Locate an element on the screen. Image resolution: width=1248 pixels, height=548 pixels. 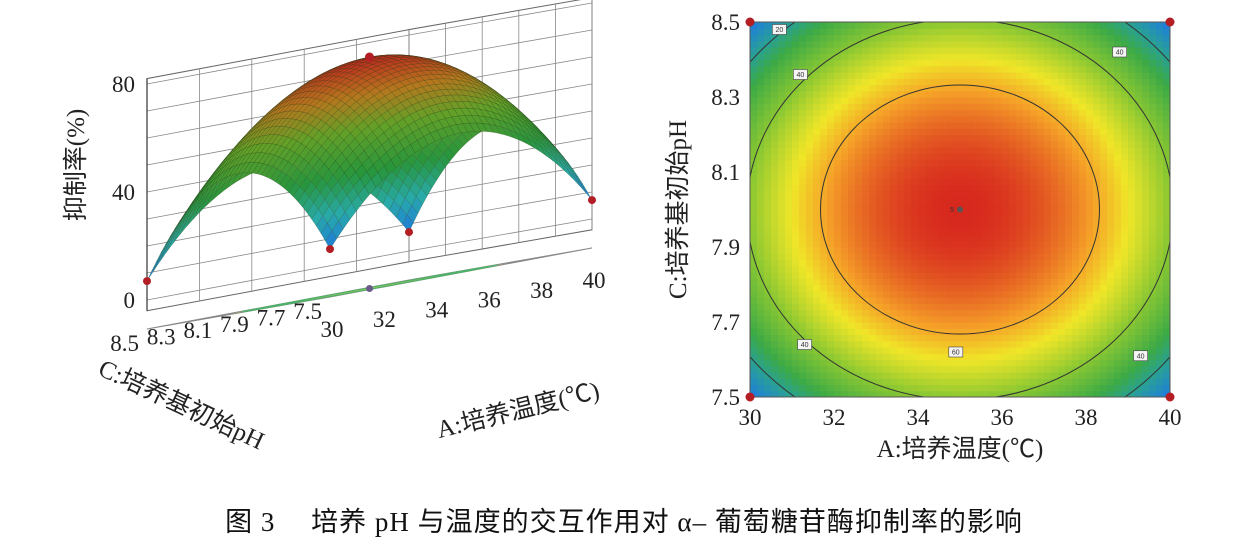
floor-contour is located at coordinates (369, 288).